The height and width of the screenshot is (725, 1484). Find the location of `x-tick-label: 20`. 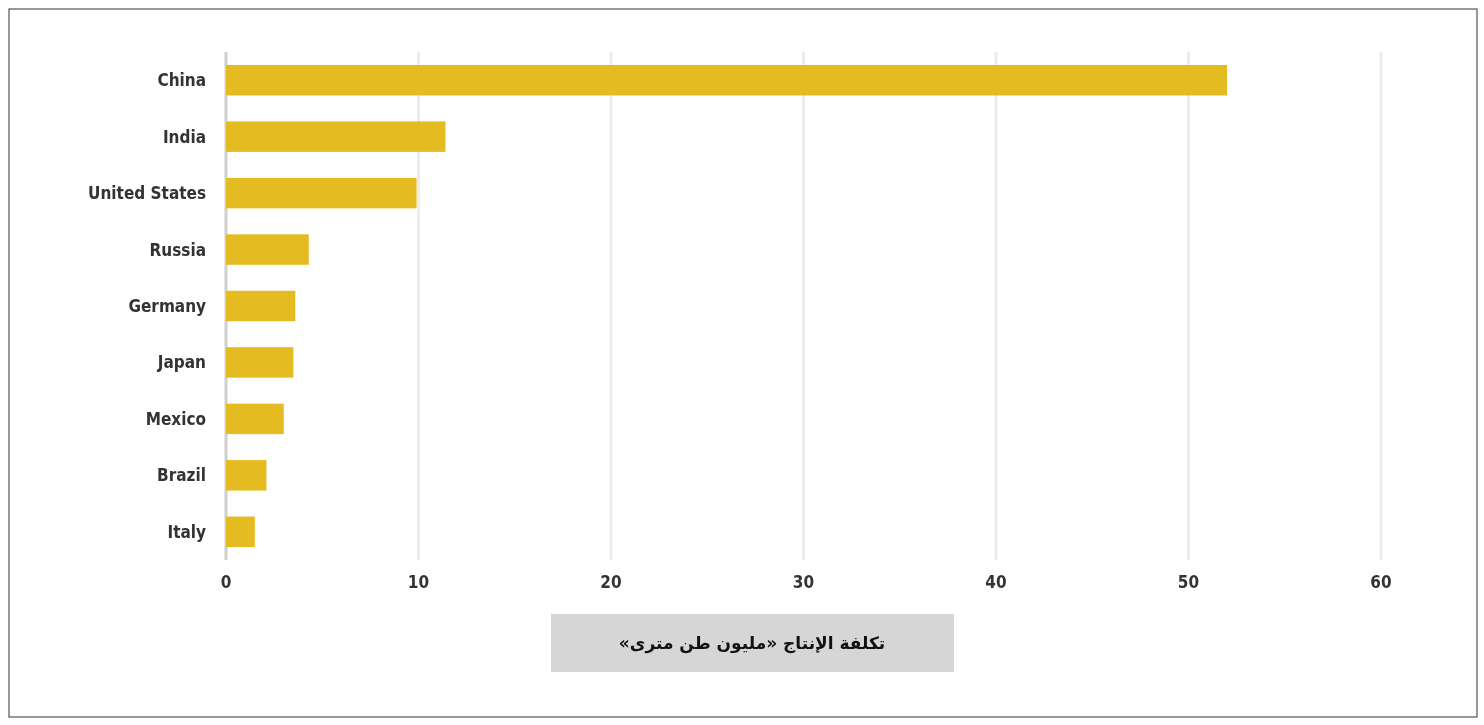

x-tick-label: 20 is located at coordinates (611, 582).